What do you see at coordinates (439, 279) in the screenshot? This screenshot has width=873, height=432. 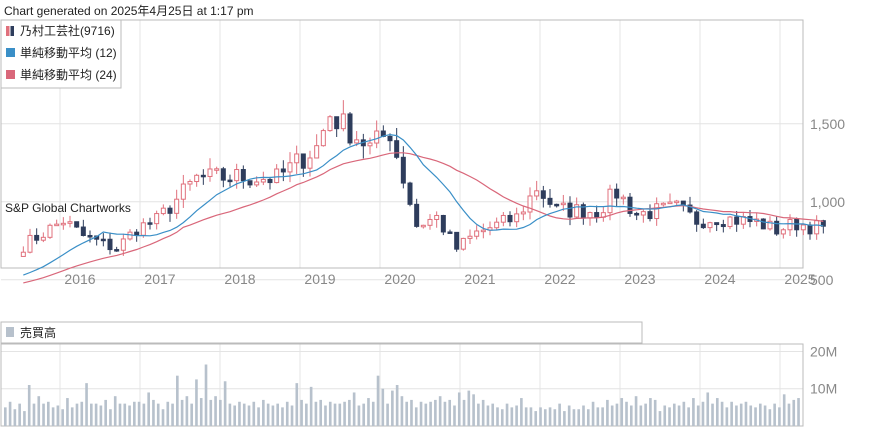 I see `time-axis: 2016 2017 2018 2019 2020 2021 2022 2023 2024 2025` at bounding box center [439, 279].